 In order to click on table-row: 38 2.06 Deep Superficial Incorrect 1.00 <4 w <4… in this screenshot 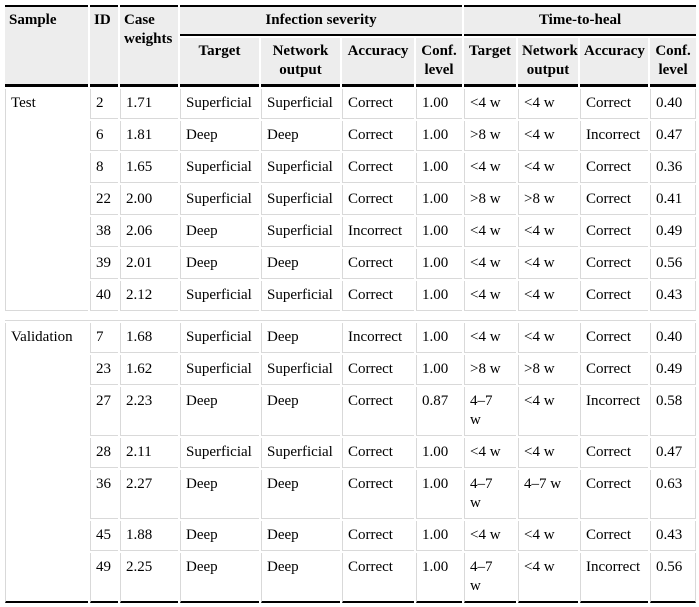, I will do `click(351, 232)`.